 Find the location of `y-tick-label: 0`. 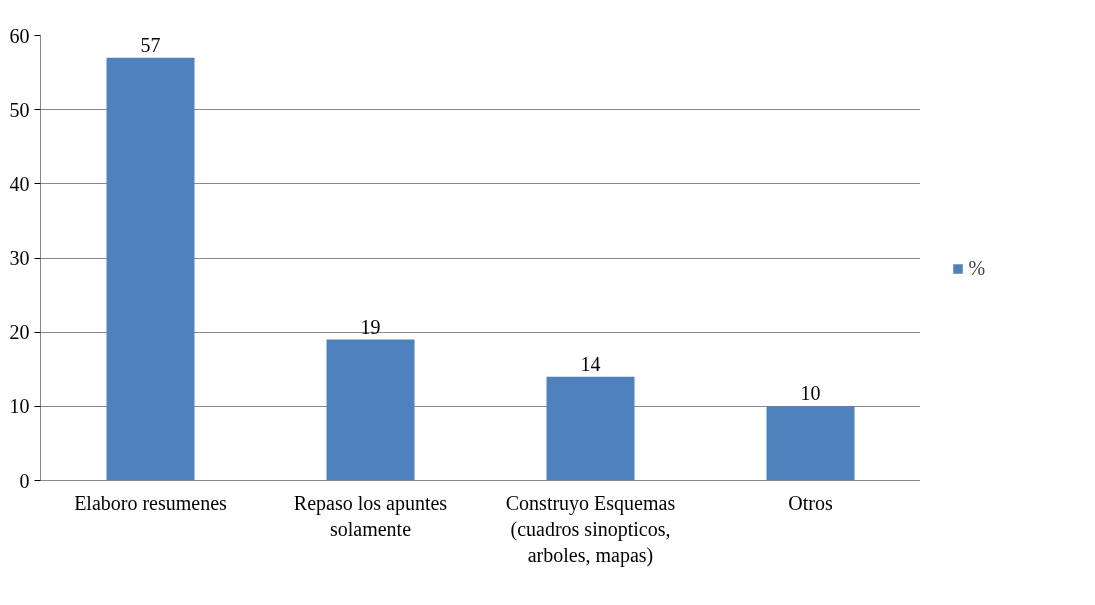

y-tick-label: 0 is located at coordinates (24, 480).